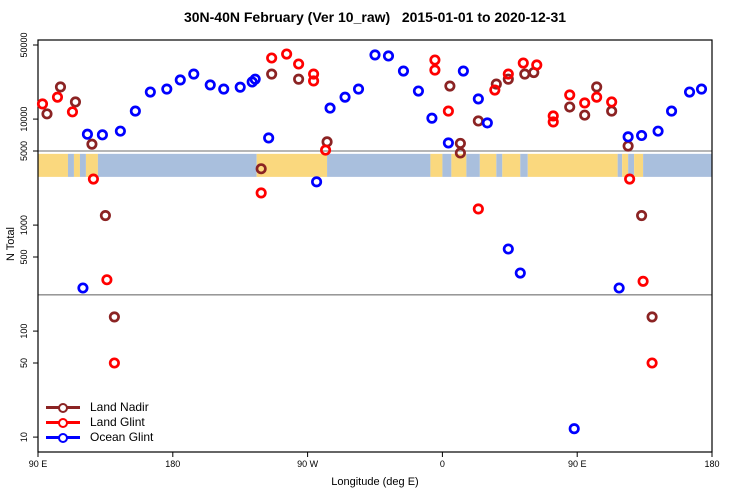  I want to click on y-tick-label: 500, so click(24, 256).